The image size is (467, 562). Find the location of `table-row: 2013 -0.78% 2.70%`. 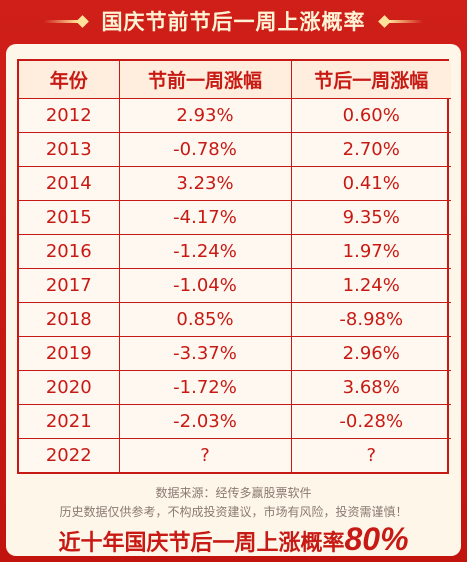

table-row: 2013 -0.78% 2.70% is located at coordinates (235, 149).